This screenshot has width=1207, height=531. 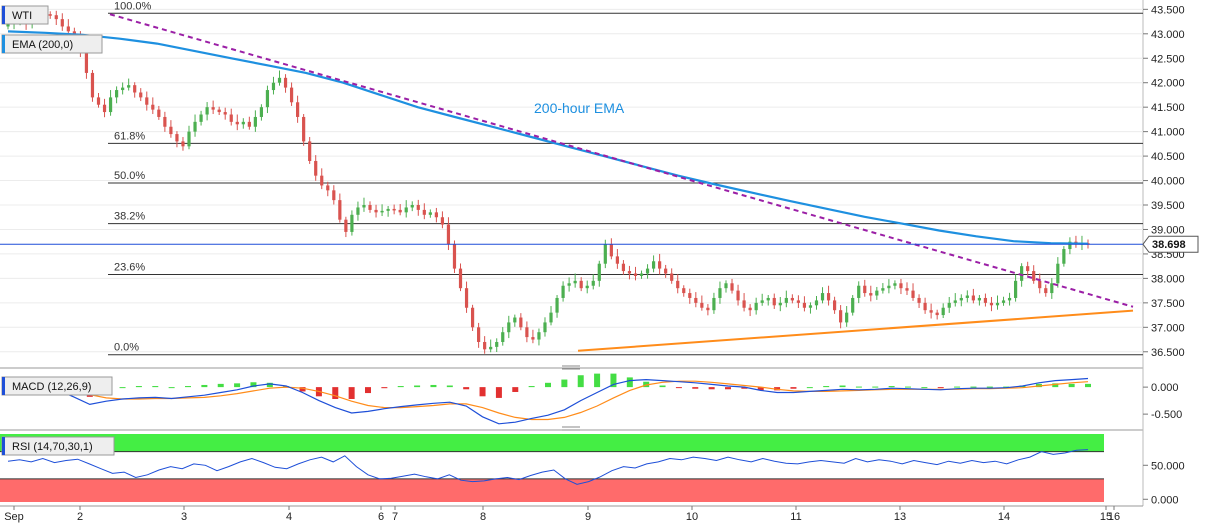 What do you see at coordinates (1165, 388) in the screenshot?
I see `y-tick-label: 0.000` at bounding box center [1165, 388].